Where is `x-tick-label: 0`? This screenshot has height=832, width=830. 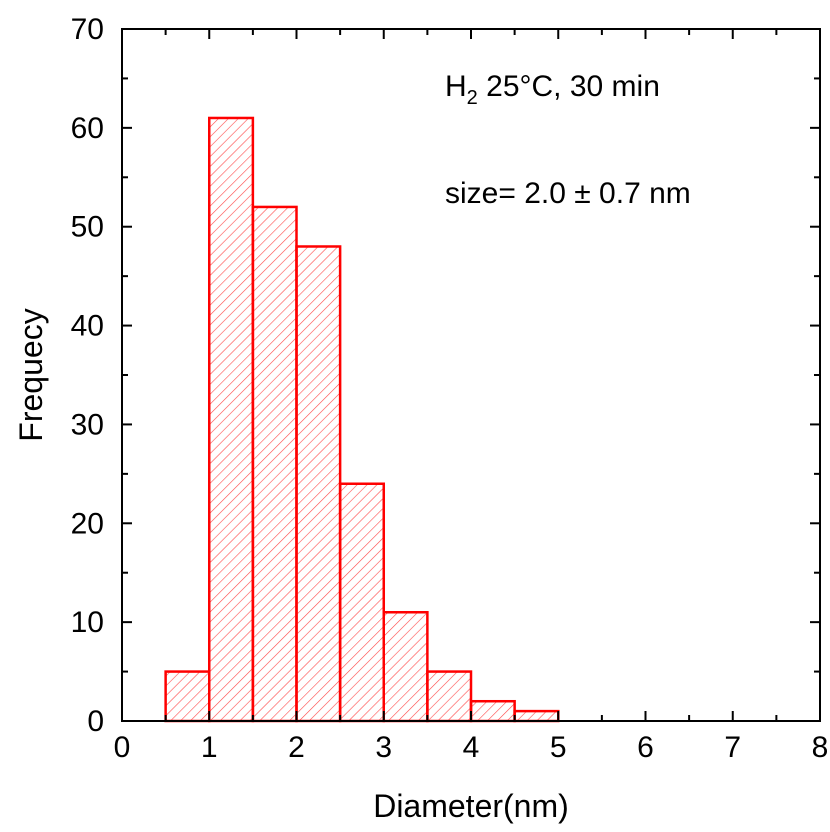
x-tick-label: 0 is located at coordinates (122, 747).